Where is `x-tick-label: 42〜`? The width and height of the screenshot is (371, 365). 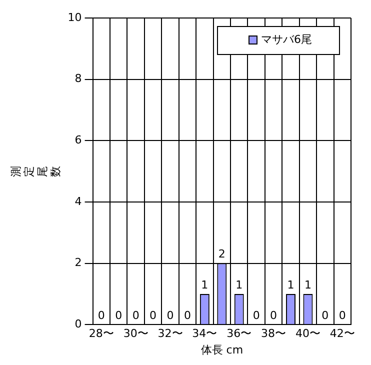 x-tick-label: 42〜 is located at coordinates (342, 333).